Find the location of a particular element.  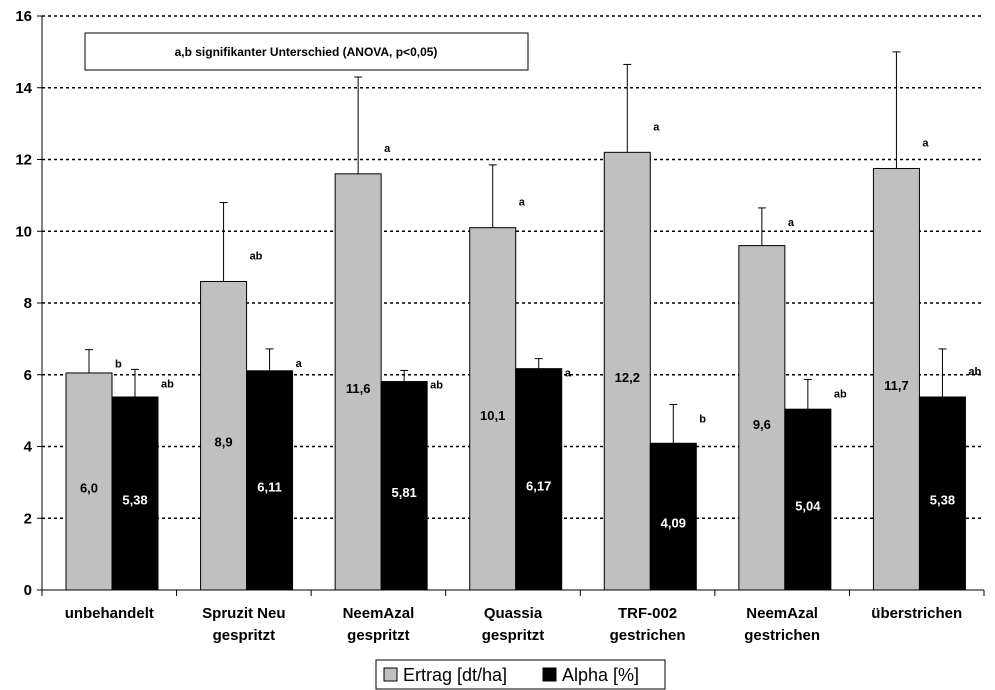

y-tick-label: 4 is located at coordinates (28, 447).